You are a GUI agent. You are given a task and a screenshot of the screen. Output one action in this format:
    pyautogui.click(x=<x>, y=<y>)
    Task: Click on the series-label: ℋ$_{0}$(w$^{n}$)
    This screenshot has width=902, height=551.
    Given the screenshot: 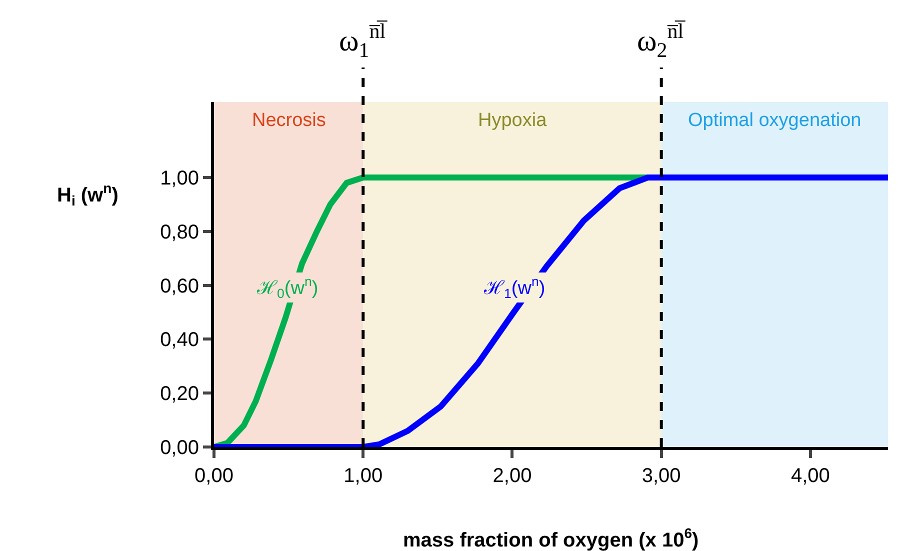 What is the action you would take?
    pyautogui.click(x=287, y=287)
    